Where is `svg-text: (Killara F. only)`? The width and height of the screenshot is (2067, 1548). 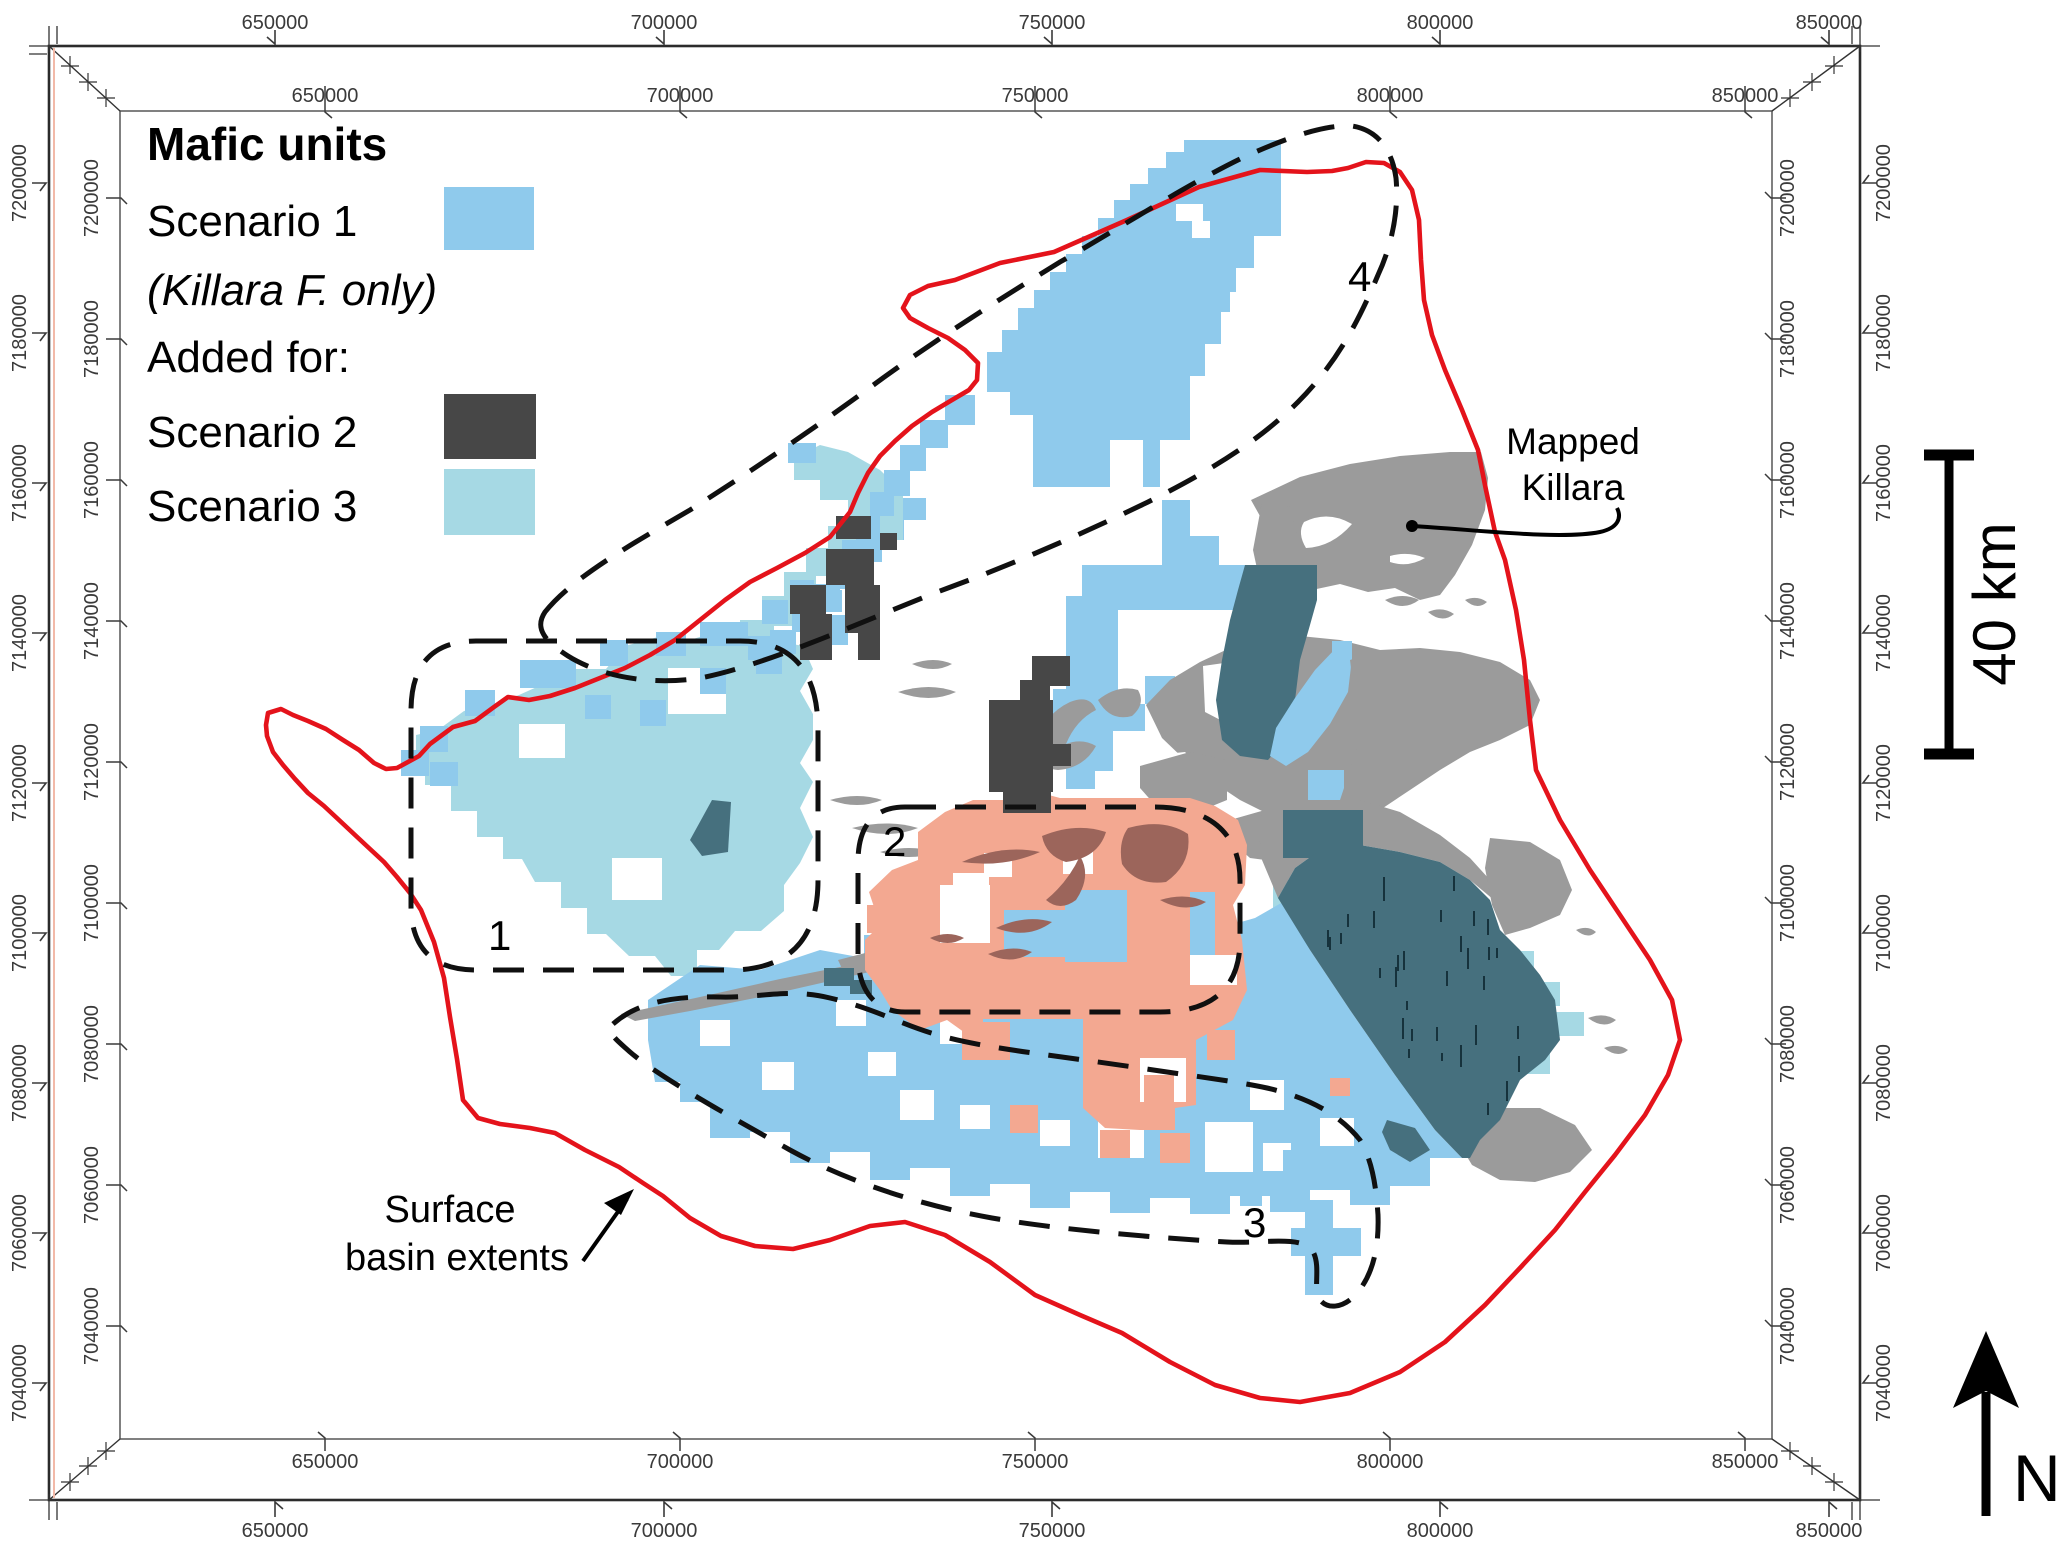
svg-text: (Killara F. only) is located at coordinates (292, 290).